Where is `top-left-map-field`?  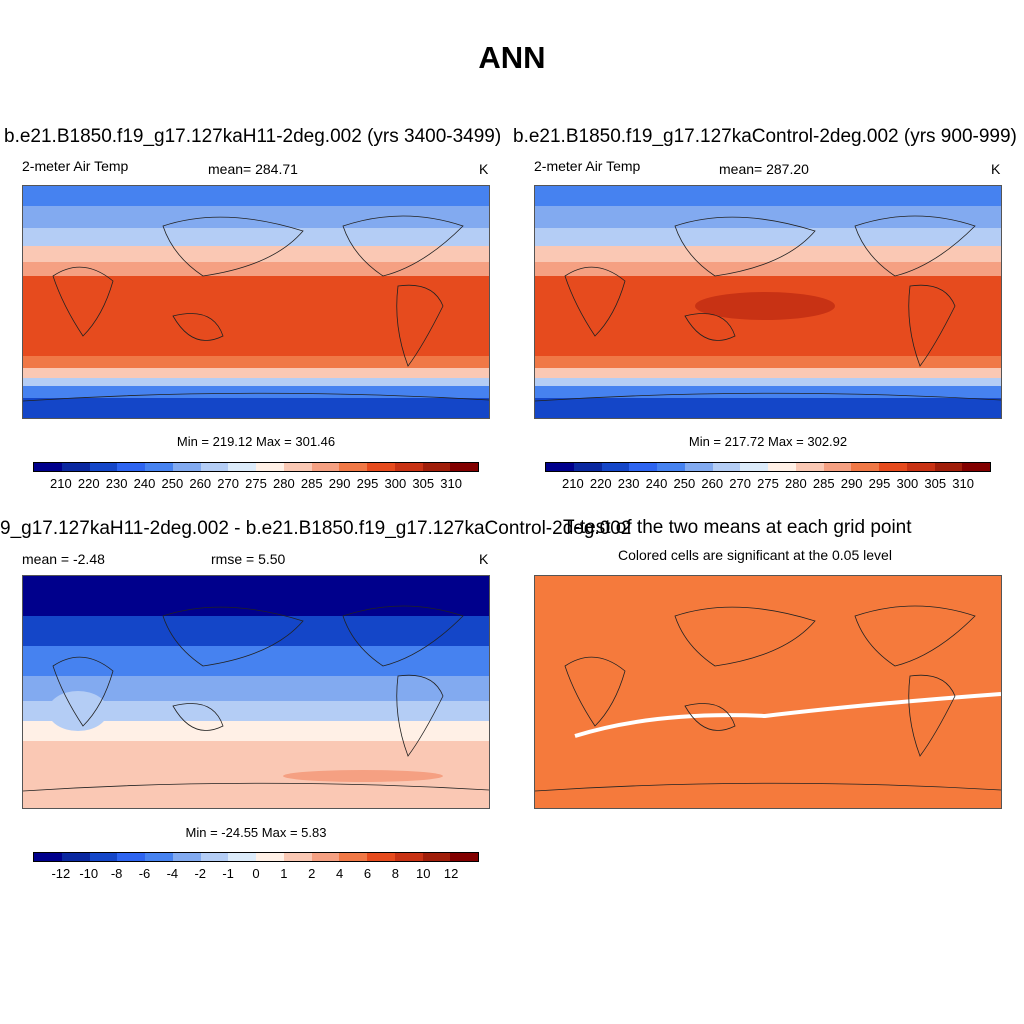
top-left-map-field is located at coordinates (256, 302).